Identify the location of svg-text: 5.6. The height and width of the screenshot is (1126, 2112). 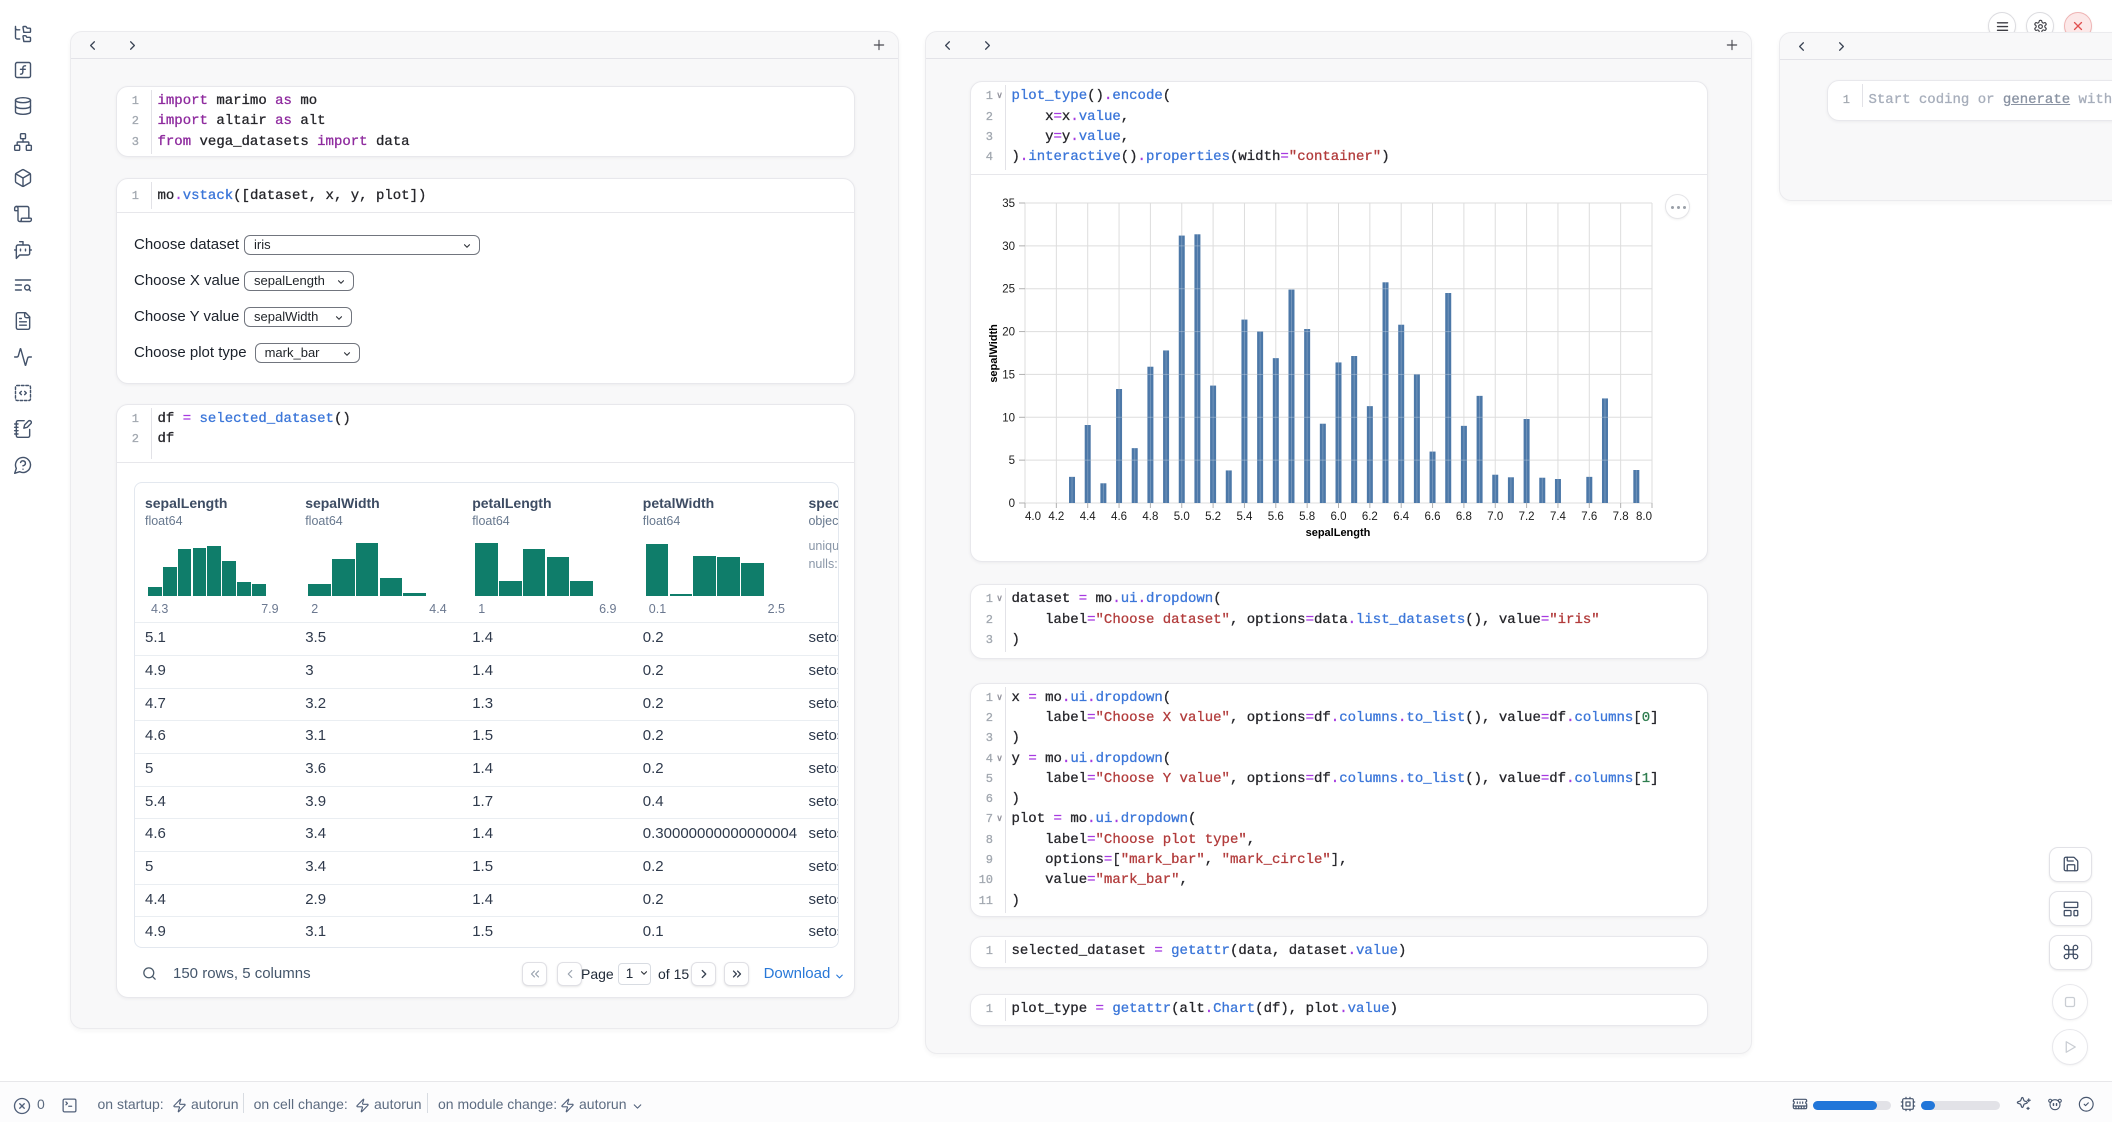
(1276, 517).